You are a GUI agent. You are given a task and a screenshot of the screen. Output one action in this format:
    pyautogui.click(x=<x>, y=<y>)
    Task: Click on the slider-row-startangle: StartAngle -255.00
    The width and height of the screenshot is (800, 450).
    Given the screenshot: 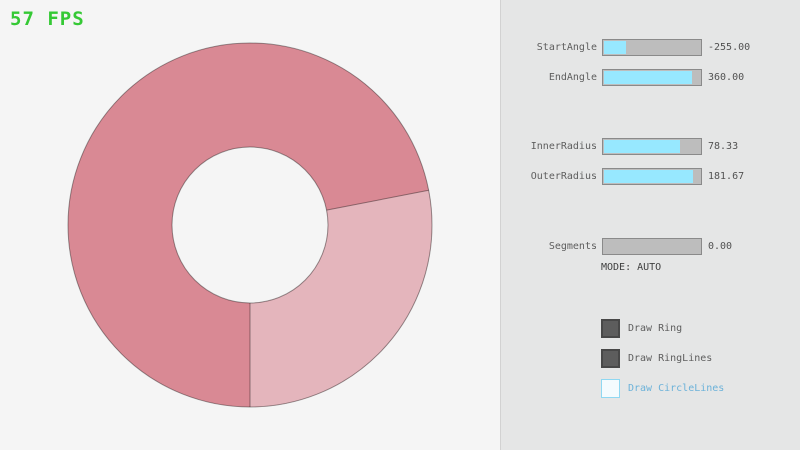 What is the action you would take?
    pyautogui.click(x=650, y=47)
    